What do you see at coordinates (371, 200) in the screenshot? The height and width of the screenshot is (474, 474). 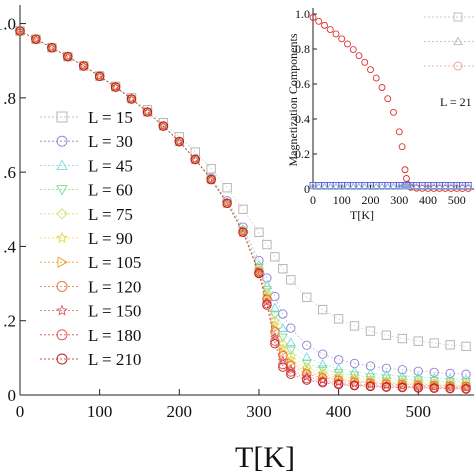 I see `inset-x-tick-label: 200` at bounding box center [371, 200].